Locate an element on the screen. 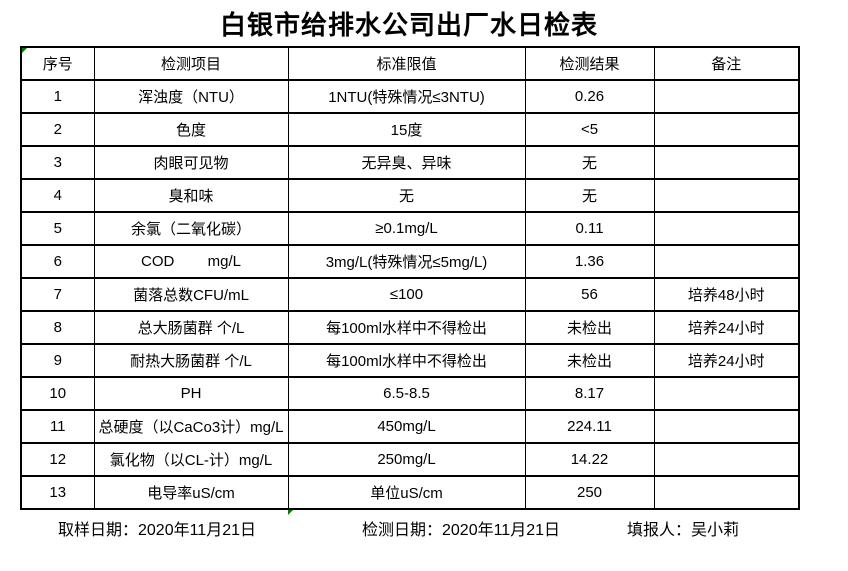 The width and height of the screenshot is (848, 571). cell-no: 11 is located at coordinates (57, 426).